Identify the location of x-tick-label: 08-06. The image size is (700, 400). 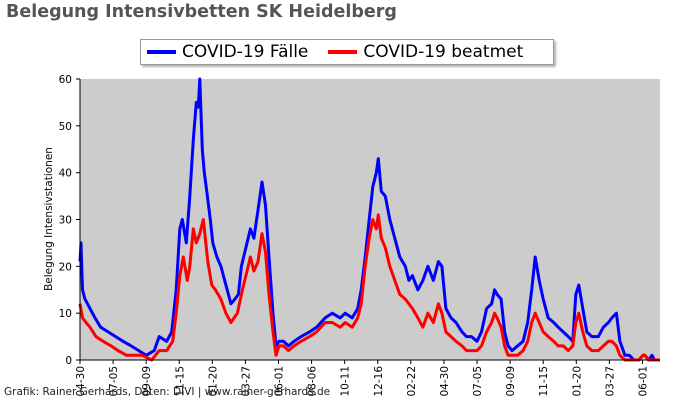
(313, 381).